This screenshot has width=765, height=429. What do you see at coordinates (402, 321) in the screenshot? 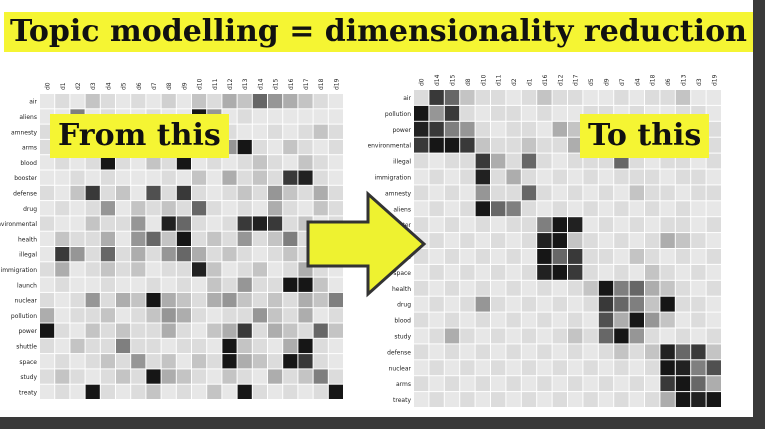
I see `right-row-label: blood` at bounding box center [402, 321].